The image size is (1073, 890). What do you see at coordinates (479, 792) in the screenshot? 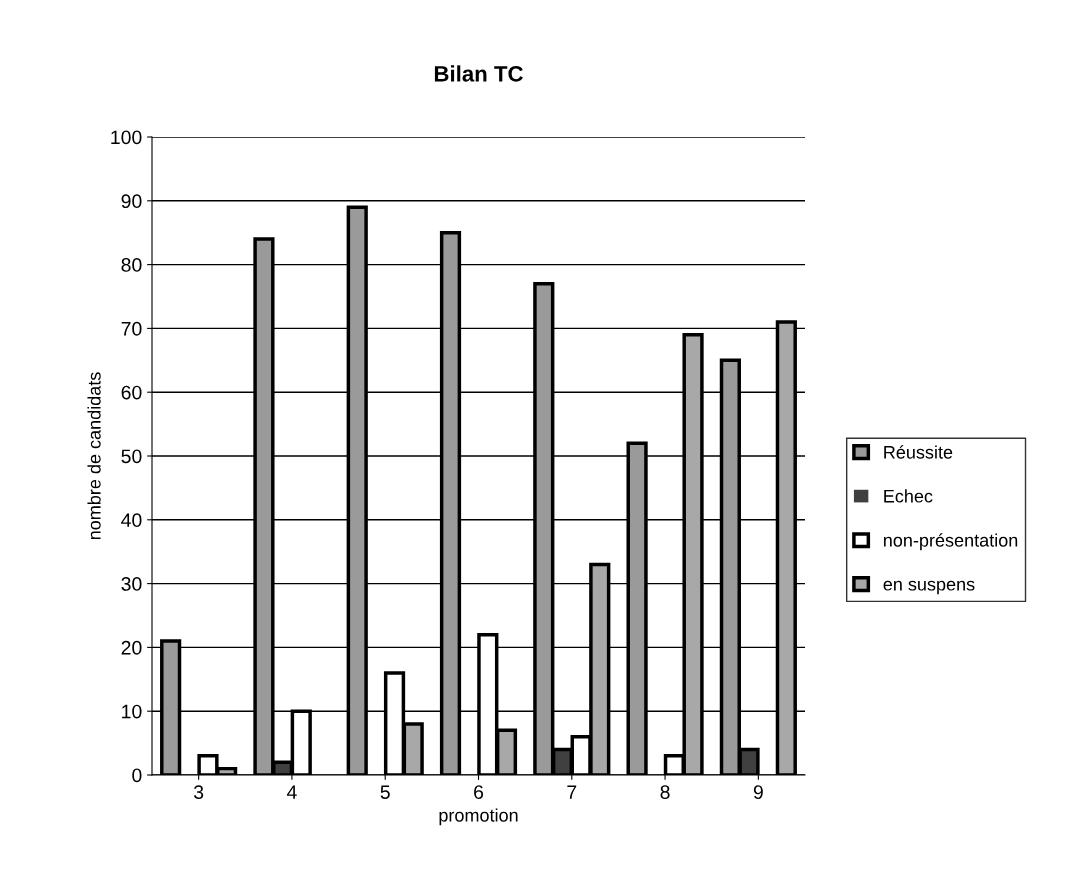
I see `x-tick-label: 6` at bounding box center [479, 792].